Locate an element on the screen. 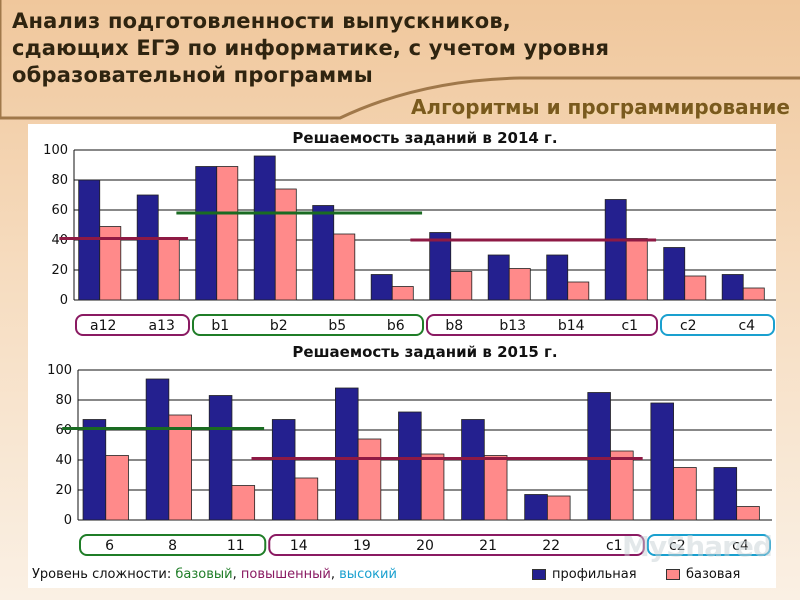  legend-label-profile: профильная is located at coordinates (594, 574).